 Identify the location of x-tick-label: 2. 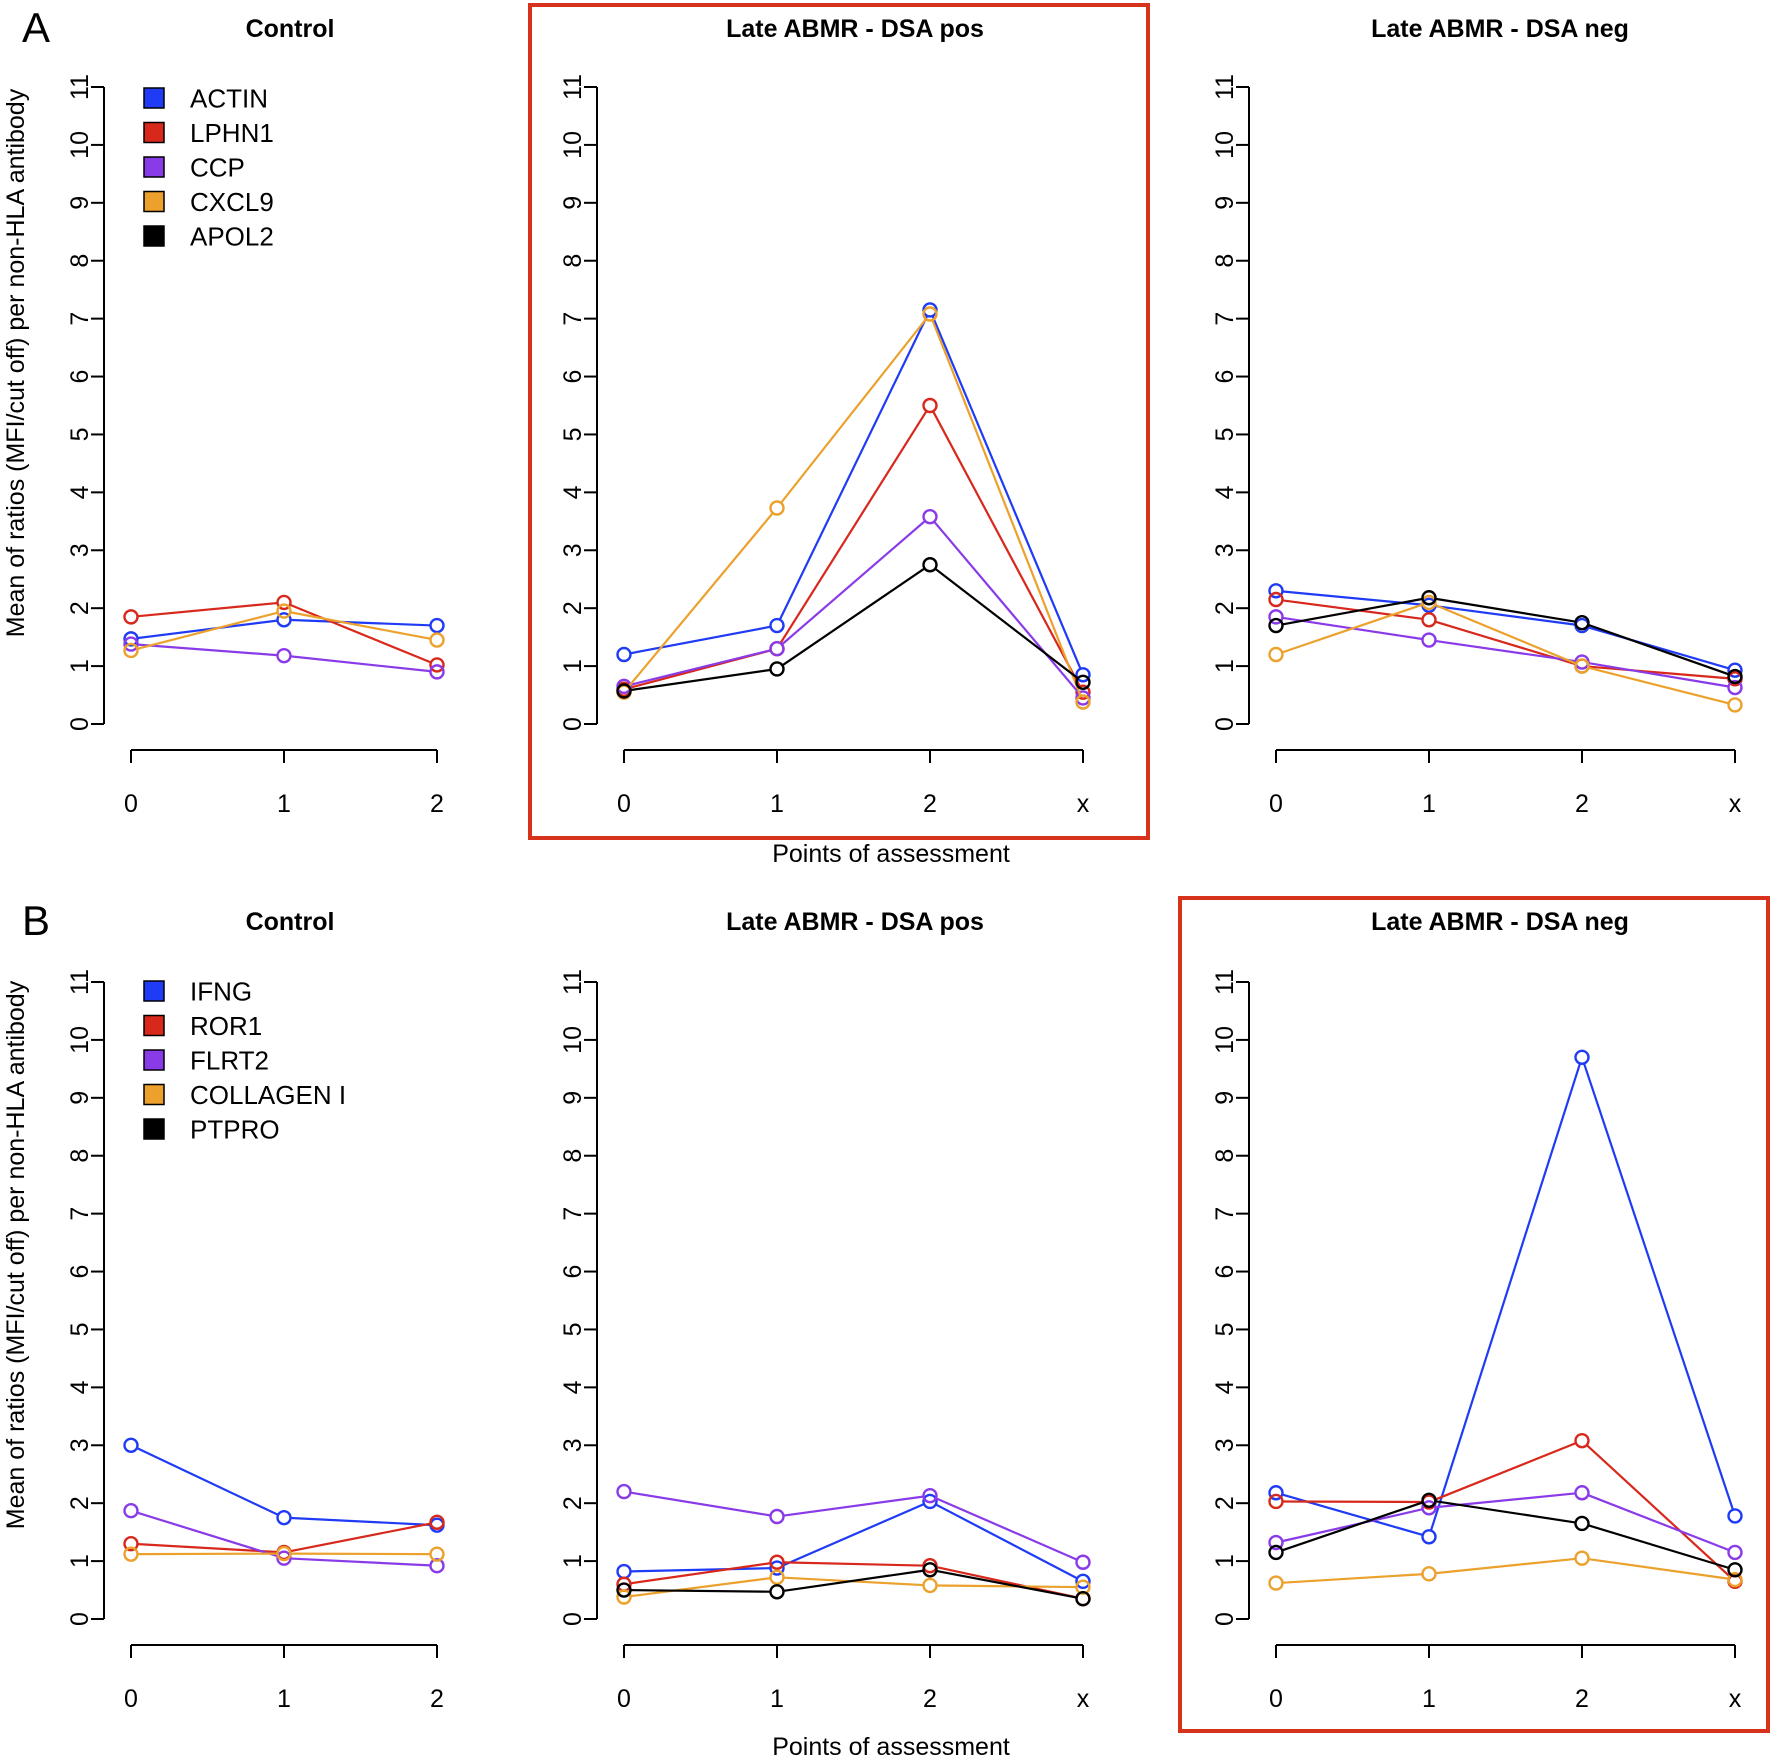
(1582, 1699).